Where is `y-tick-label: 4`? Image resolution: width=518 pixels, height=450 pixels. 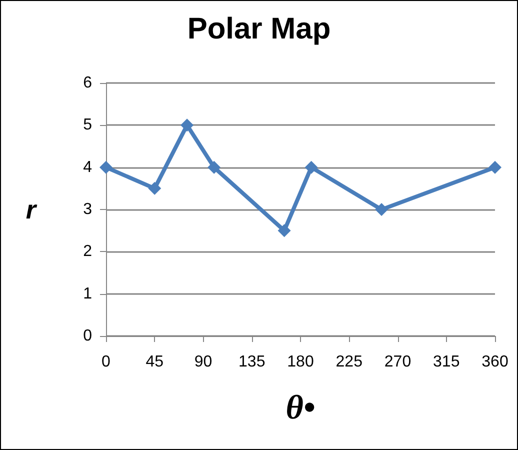 y-tick-label: 4 is located at coordinates (87, 167).